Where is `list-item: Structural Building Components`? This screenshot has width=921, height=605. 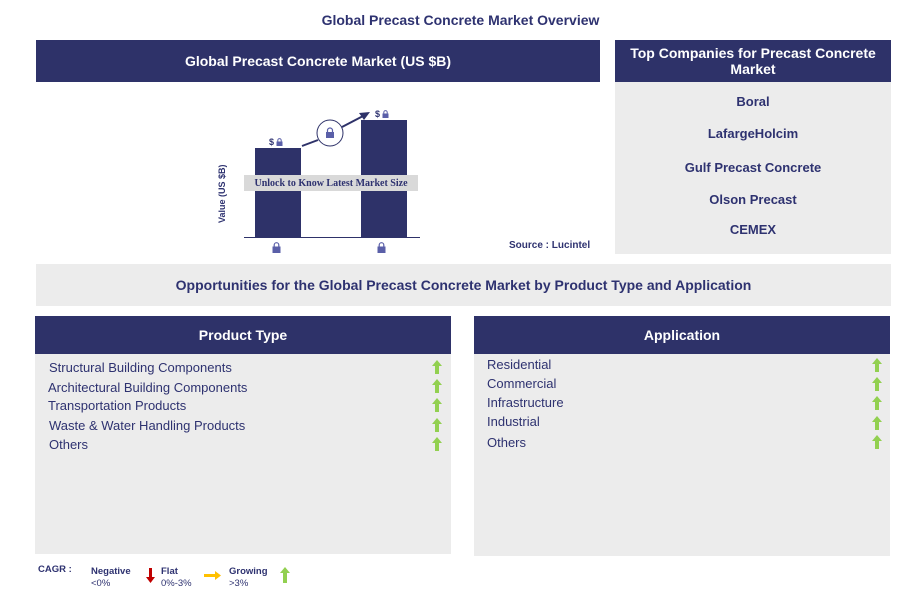 list-item: Structural Building Components is located at coordinates (140, 367).